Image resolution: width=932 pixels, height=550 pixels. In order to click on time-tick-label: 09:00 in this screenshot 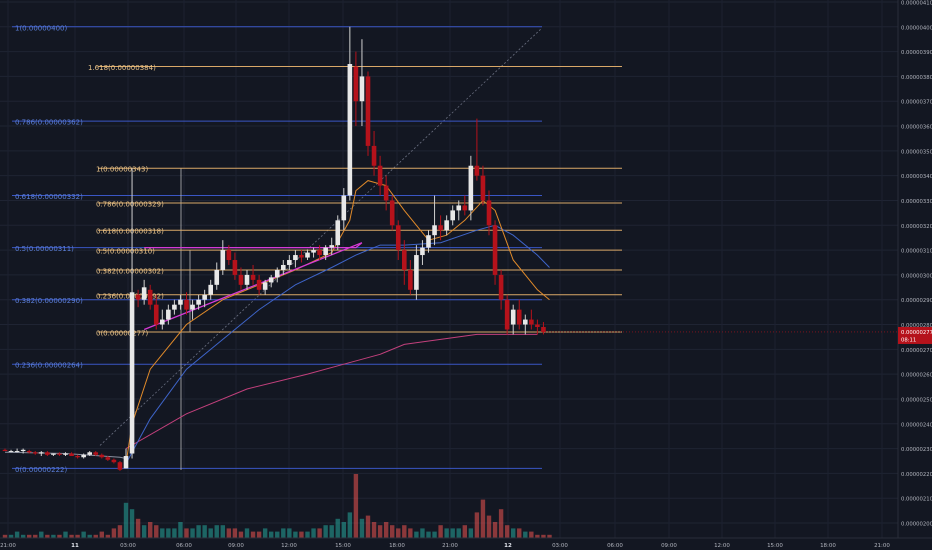, I will do `click(236, 546)`.